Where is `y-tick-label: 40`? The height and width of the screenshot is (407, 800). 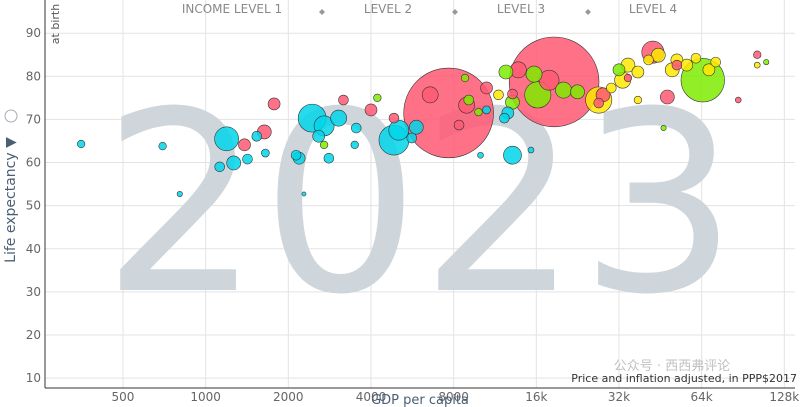 y-tick-label: 40 is located at coordinates (33, 249).